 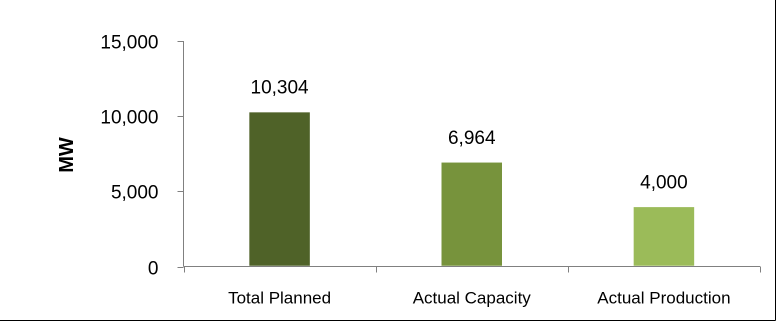 What do you see at coordinates (142, 156) in the screenshot?
I see `y-axis-ticks: 0 5,000 10,000 15,000` at bounding box center [142, 156].